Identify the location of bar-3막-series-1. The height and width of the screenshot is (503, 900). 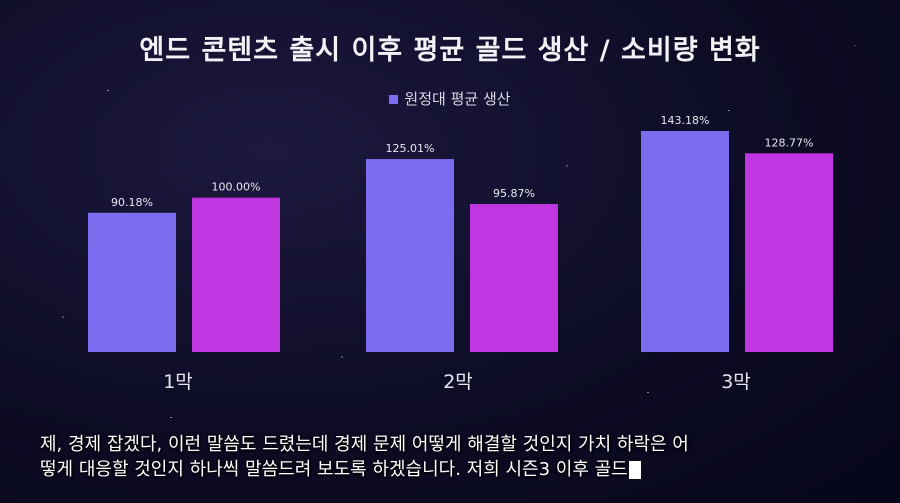
(789, 252).